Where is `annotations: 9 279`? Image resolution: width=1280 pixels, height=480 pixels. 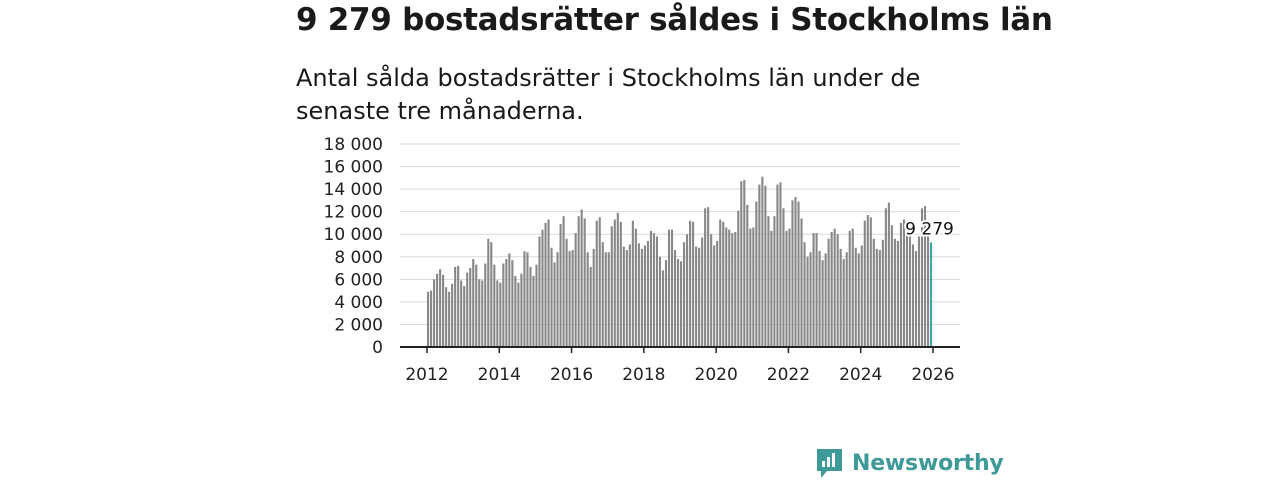
annotations: 9 279 is located at coordinates (929, 229).